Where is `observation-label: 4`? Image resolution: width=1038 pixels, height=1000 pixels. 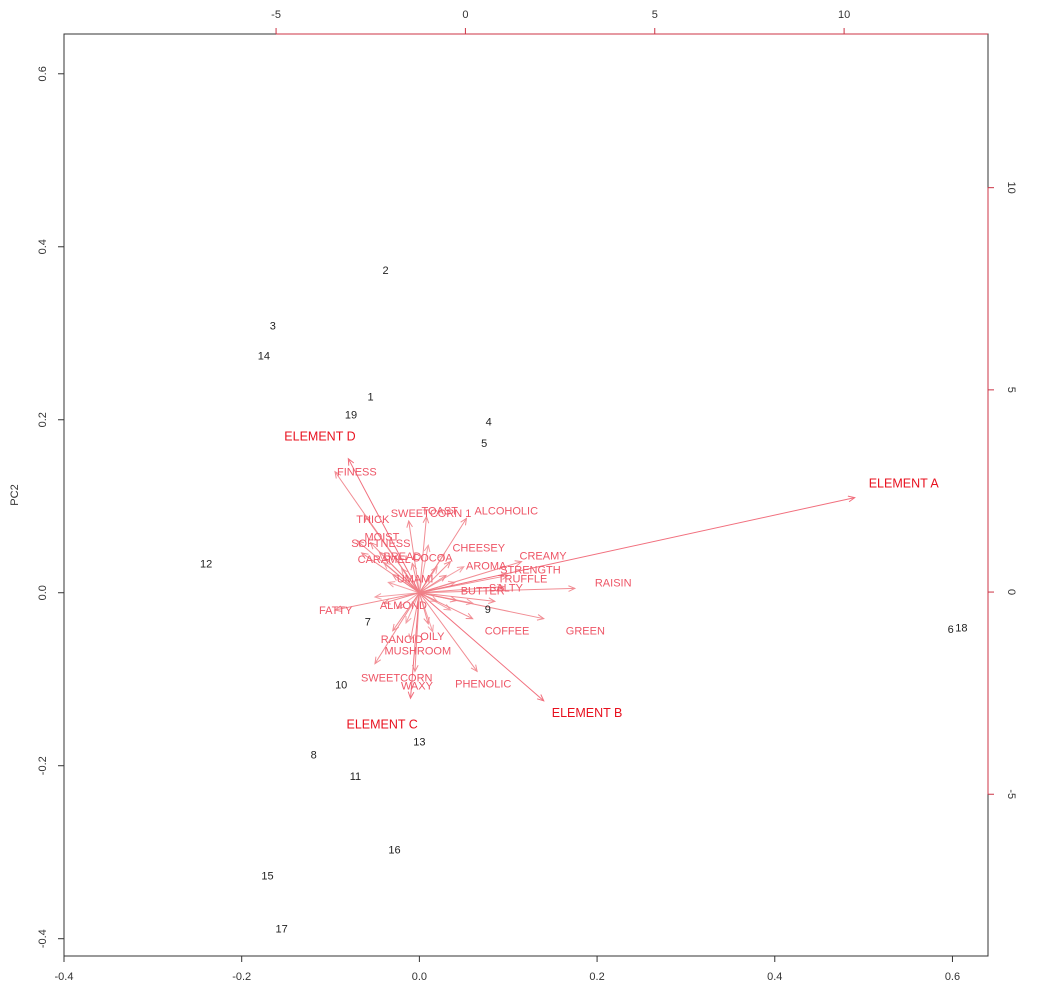
observation-label: 4 is located at coordinates (489, 422).